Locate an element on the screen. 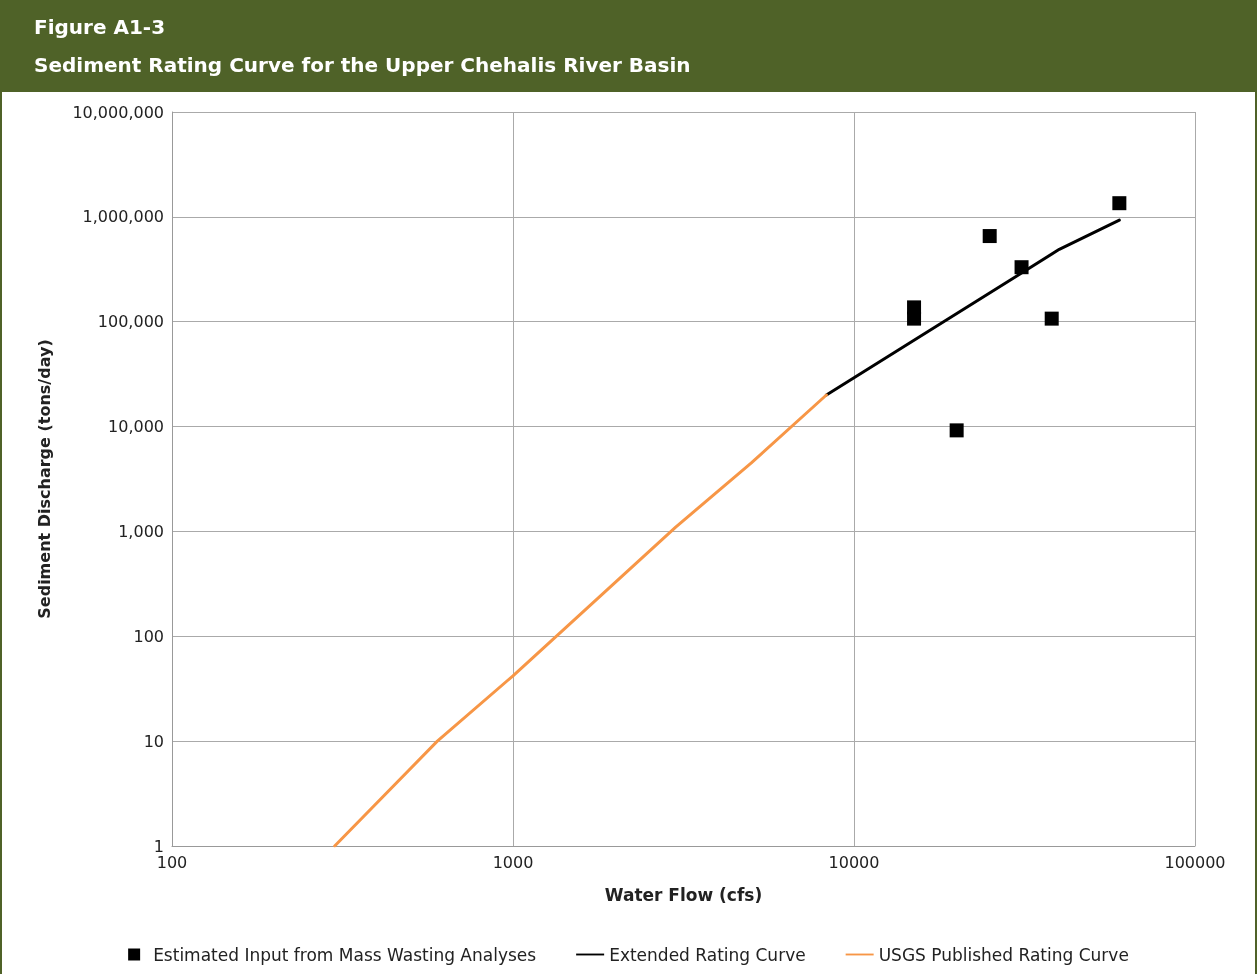 This screenshot has width=1257, height=974. y-tick-label: 10,000 is located at coordinates (136, 427).